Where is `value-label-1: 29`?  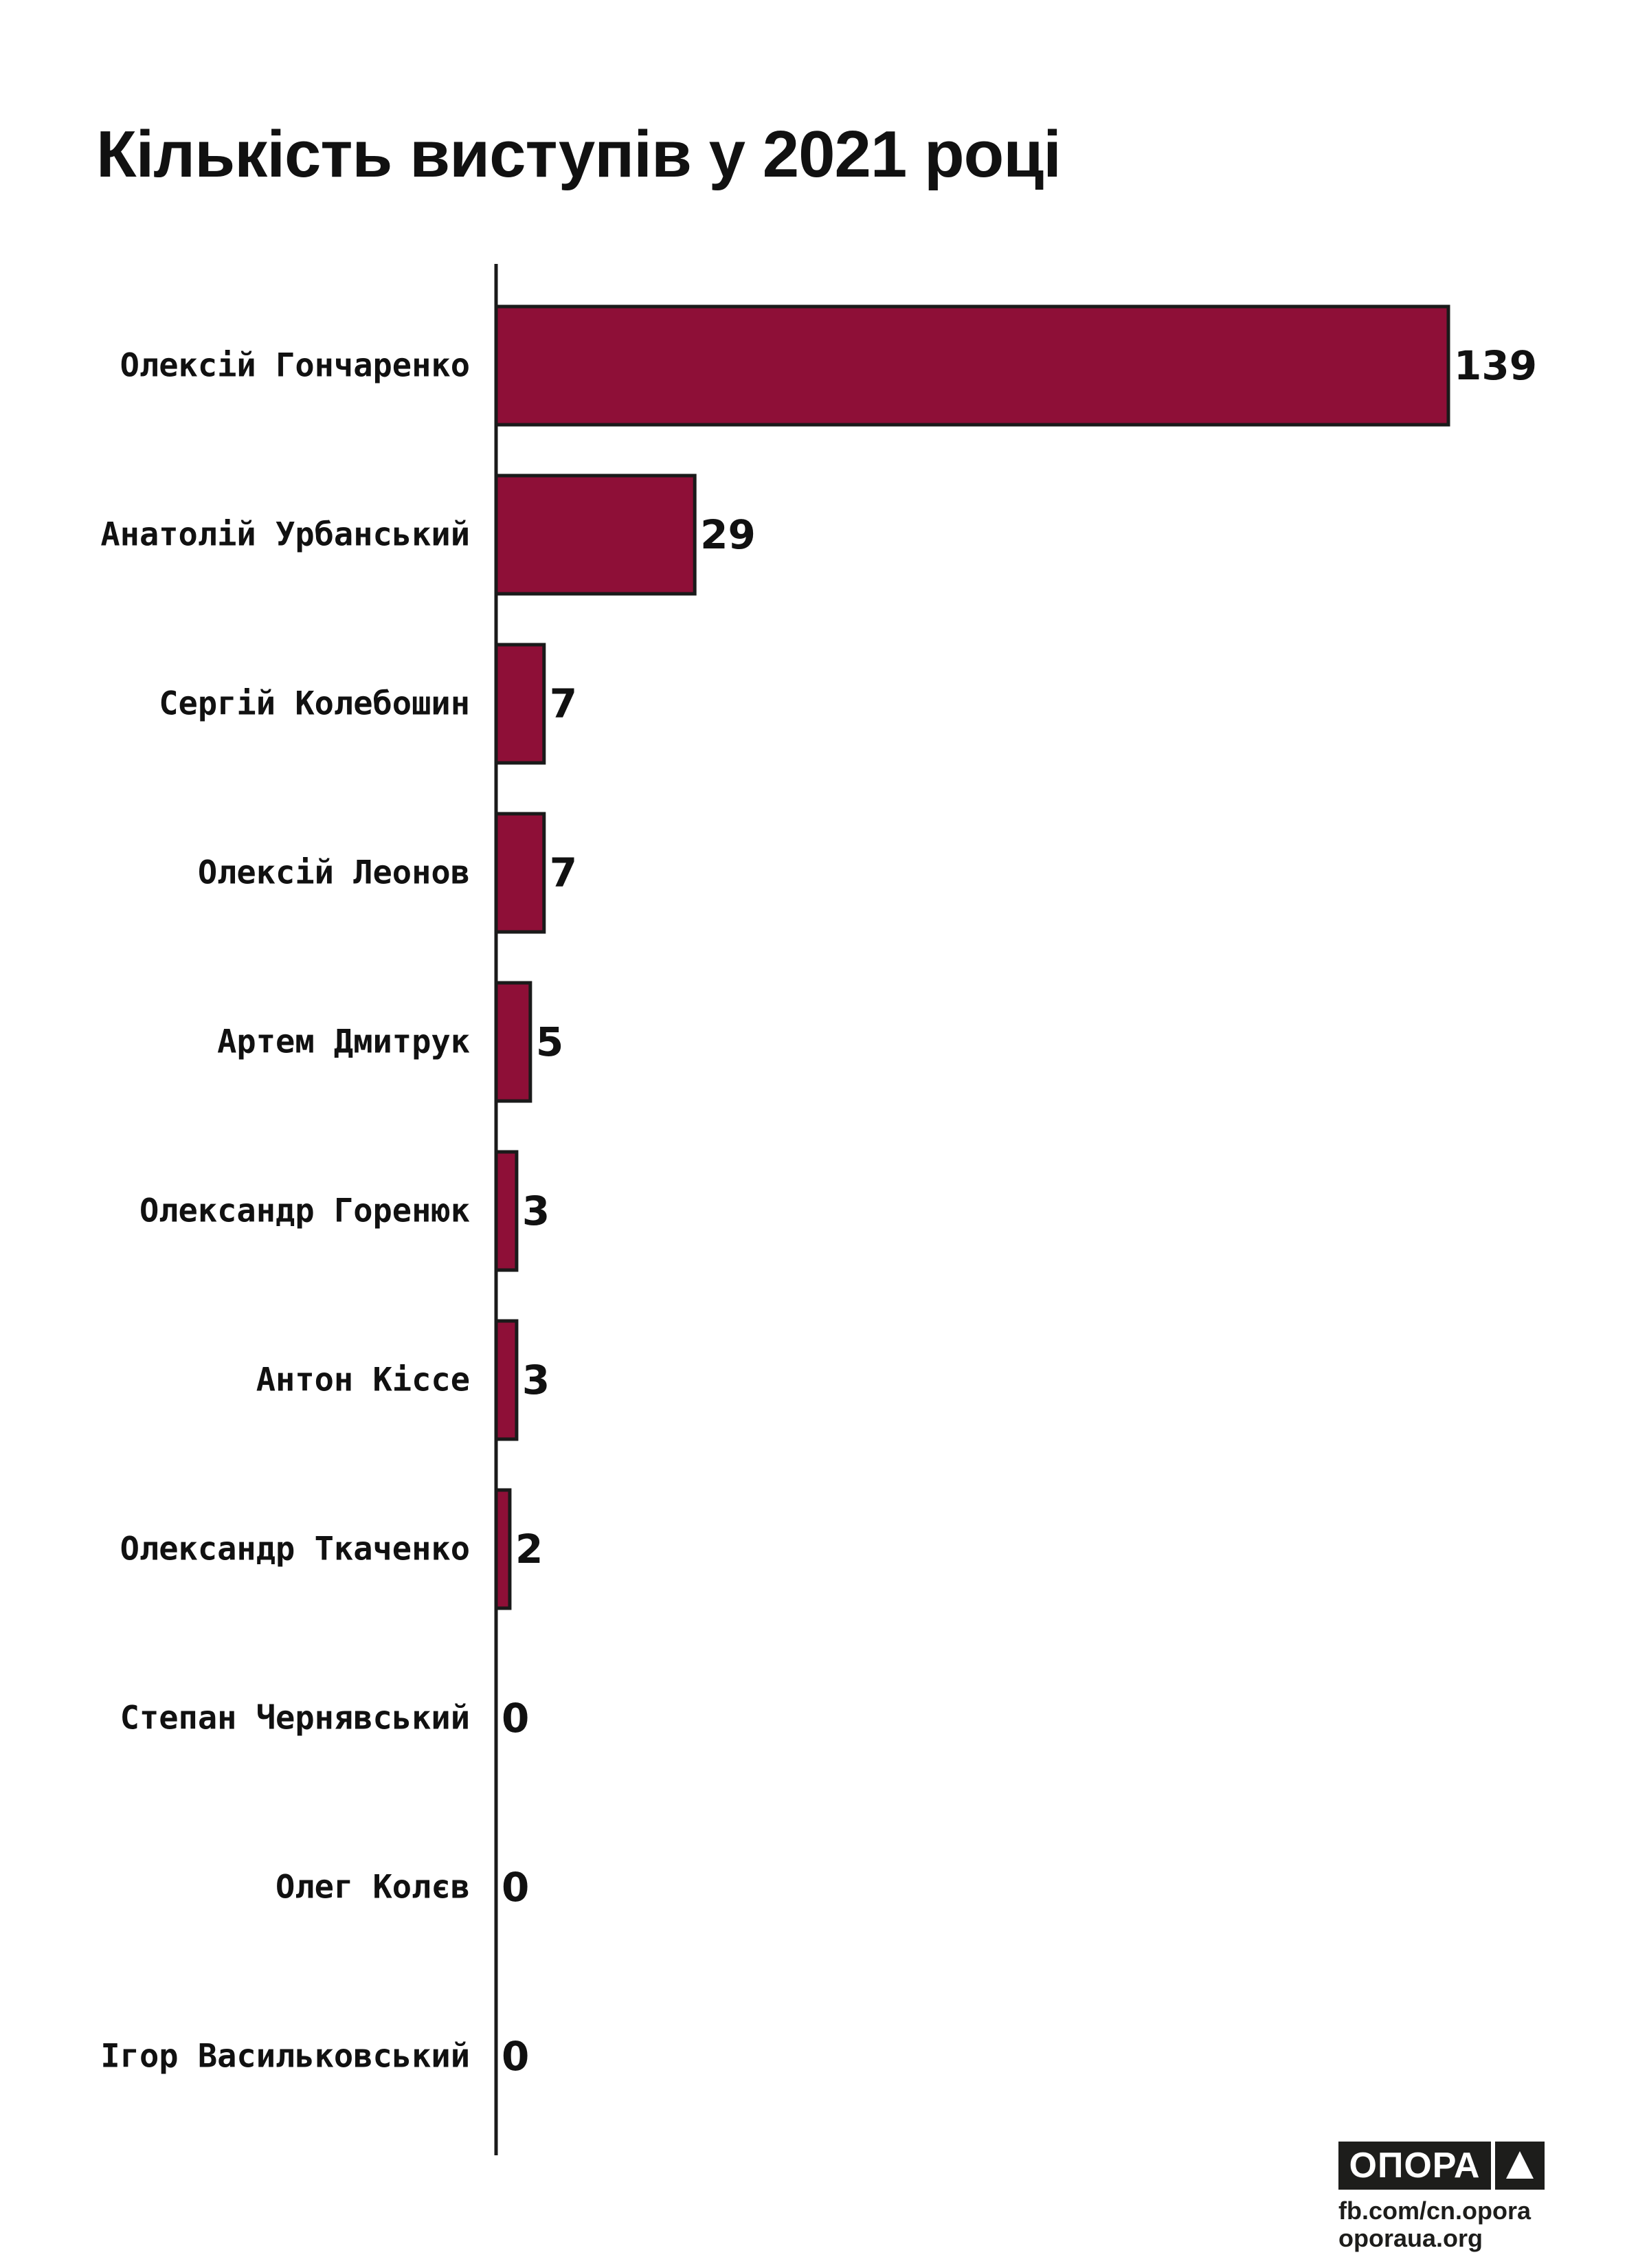 value-label-1: 29 is located at coordinates (728, 534).